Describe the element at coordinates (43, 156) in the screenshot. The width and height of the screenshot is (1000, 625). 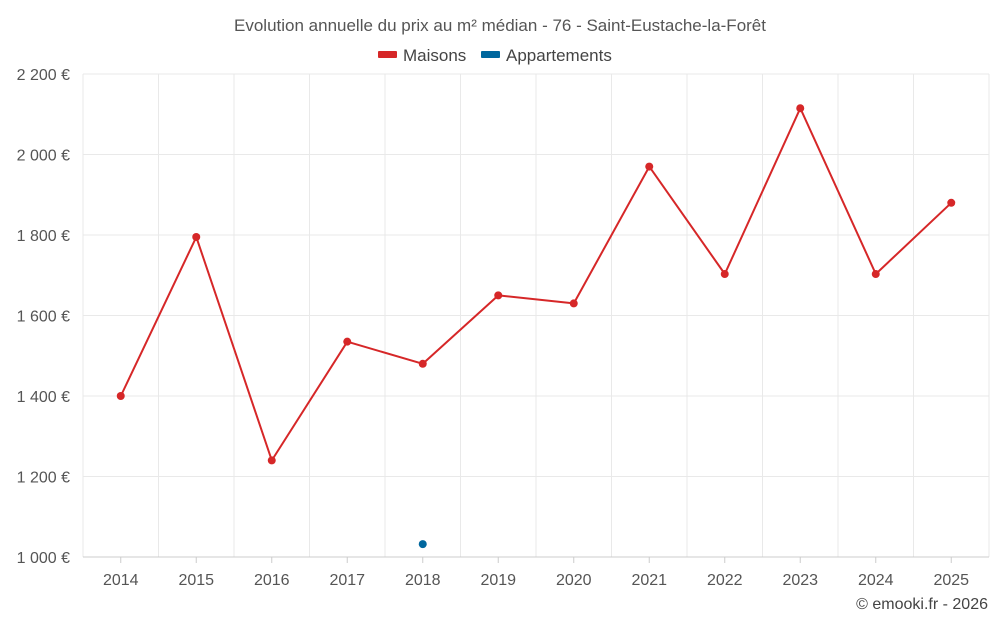
I see `y-tick-label: 2 000 €` at that location.